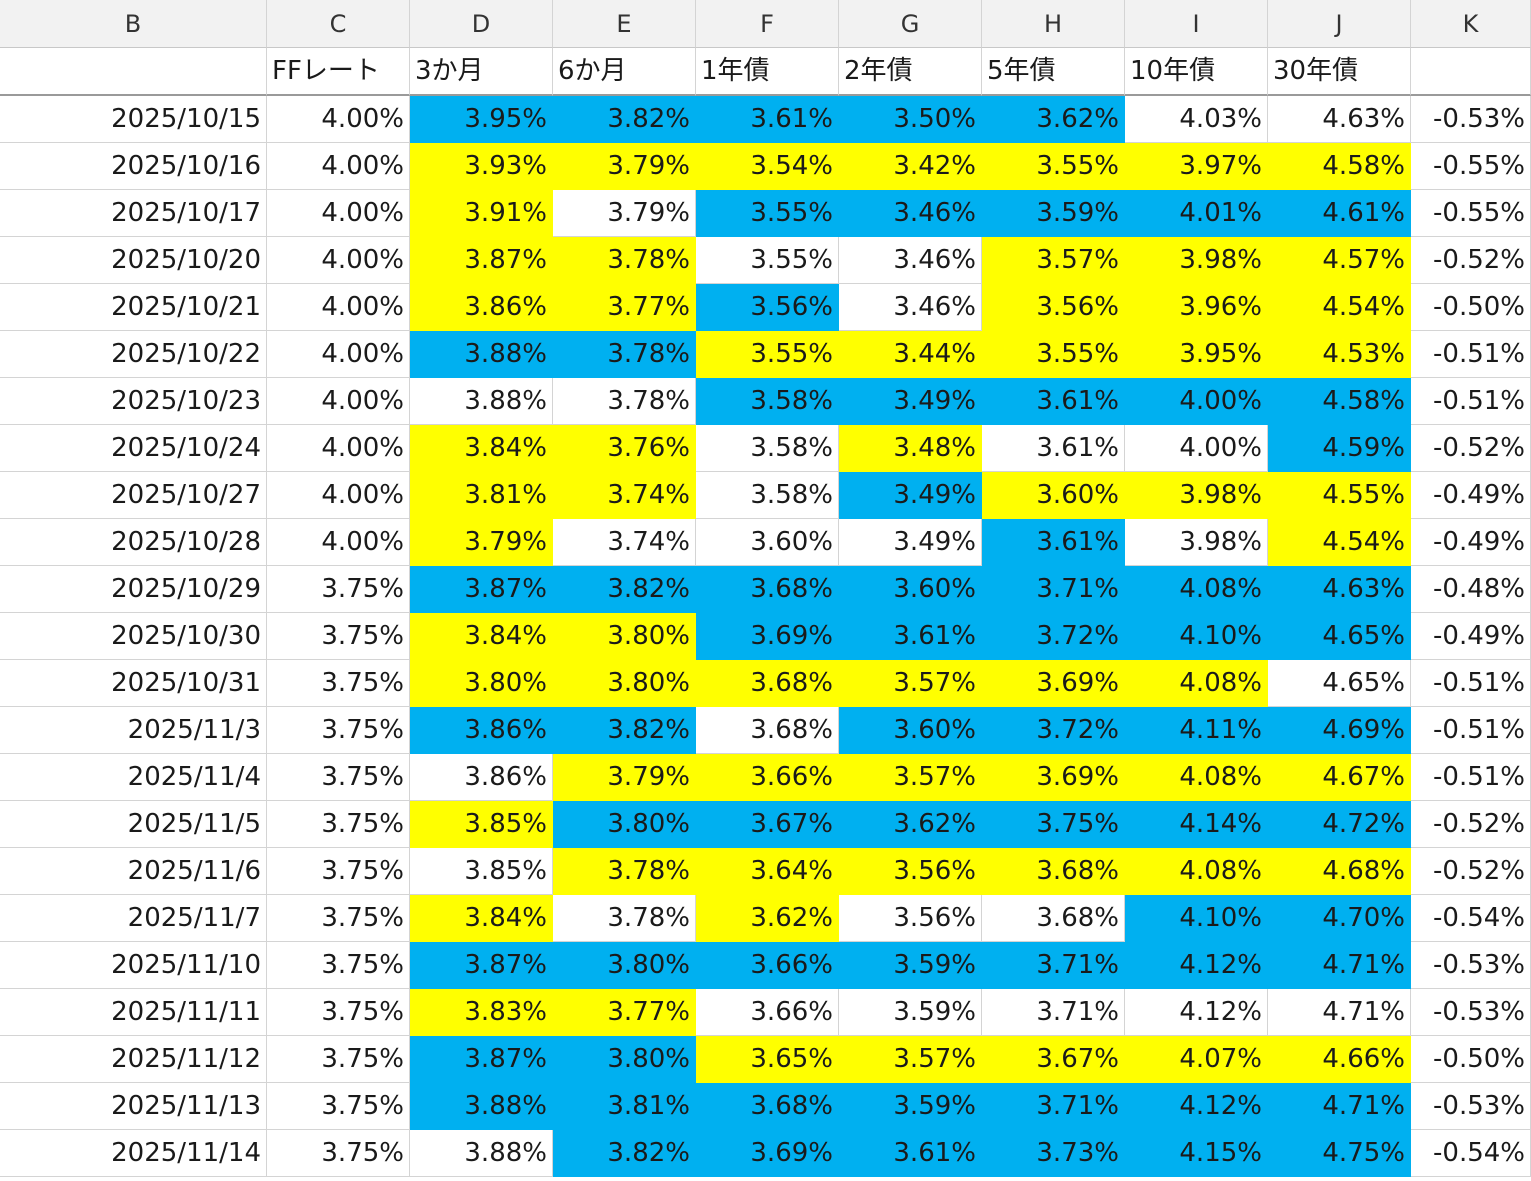 The image size is (1531, 1181). I want to click on yield-cell-h: 3.57%, so click(1053, 260).